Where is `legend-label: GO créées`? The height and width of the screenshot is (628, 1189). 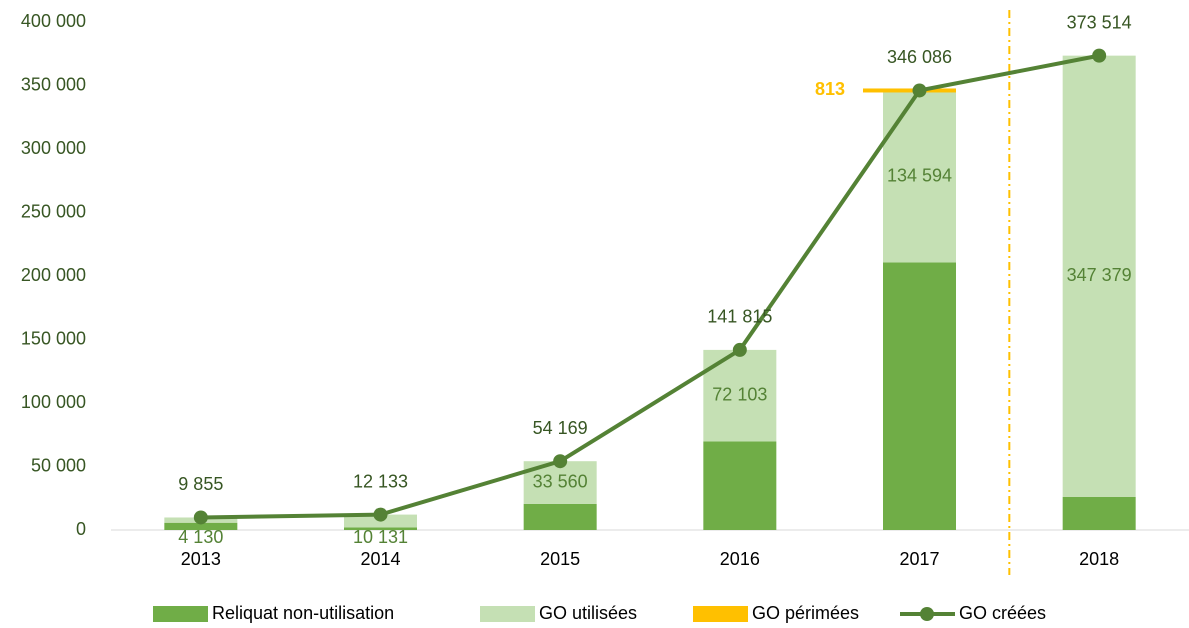
legend-label: GO créées is located at coordinates (1002, 613).